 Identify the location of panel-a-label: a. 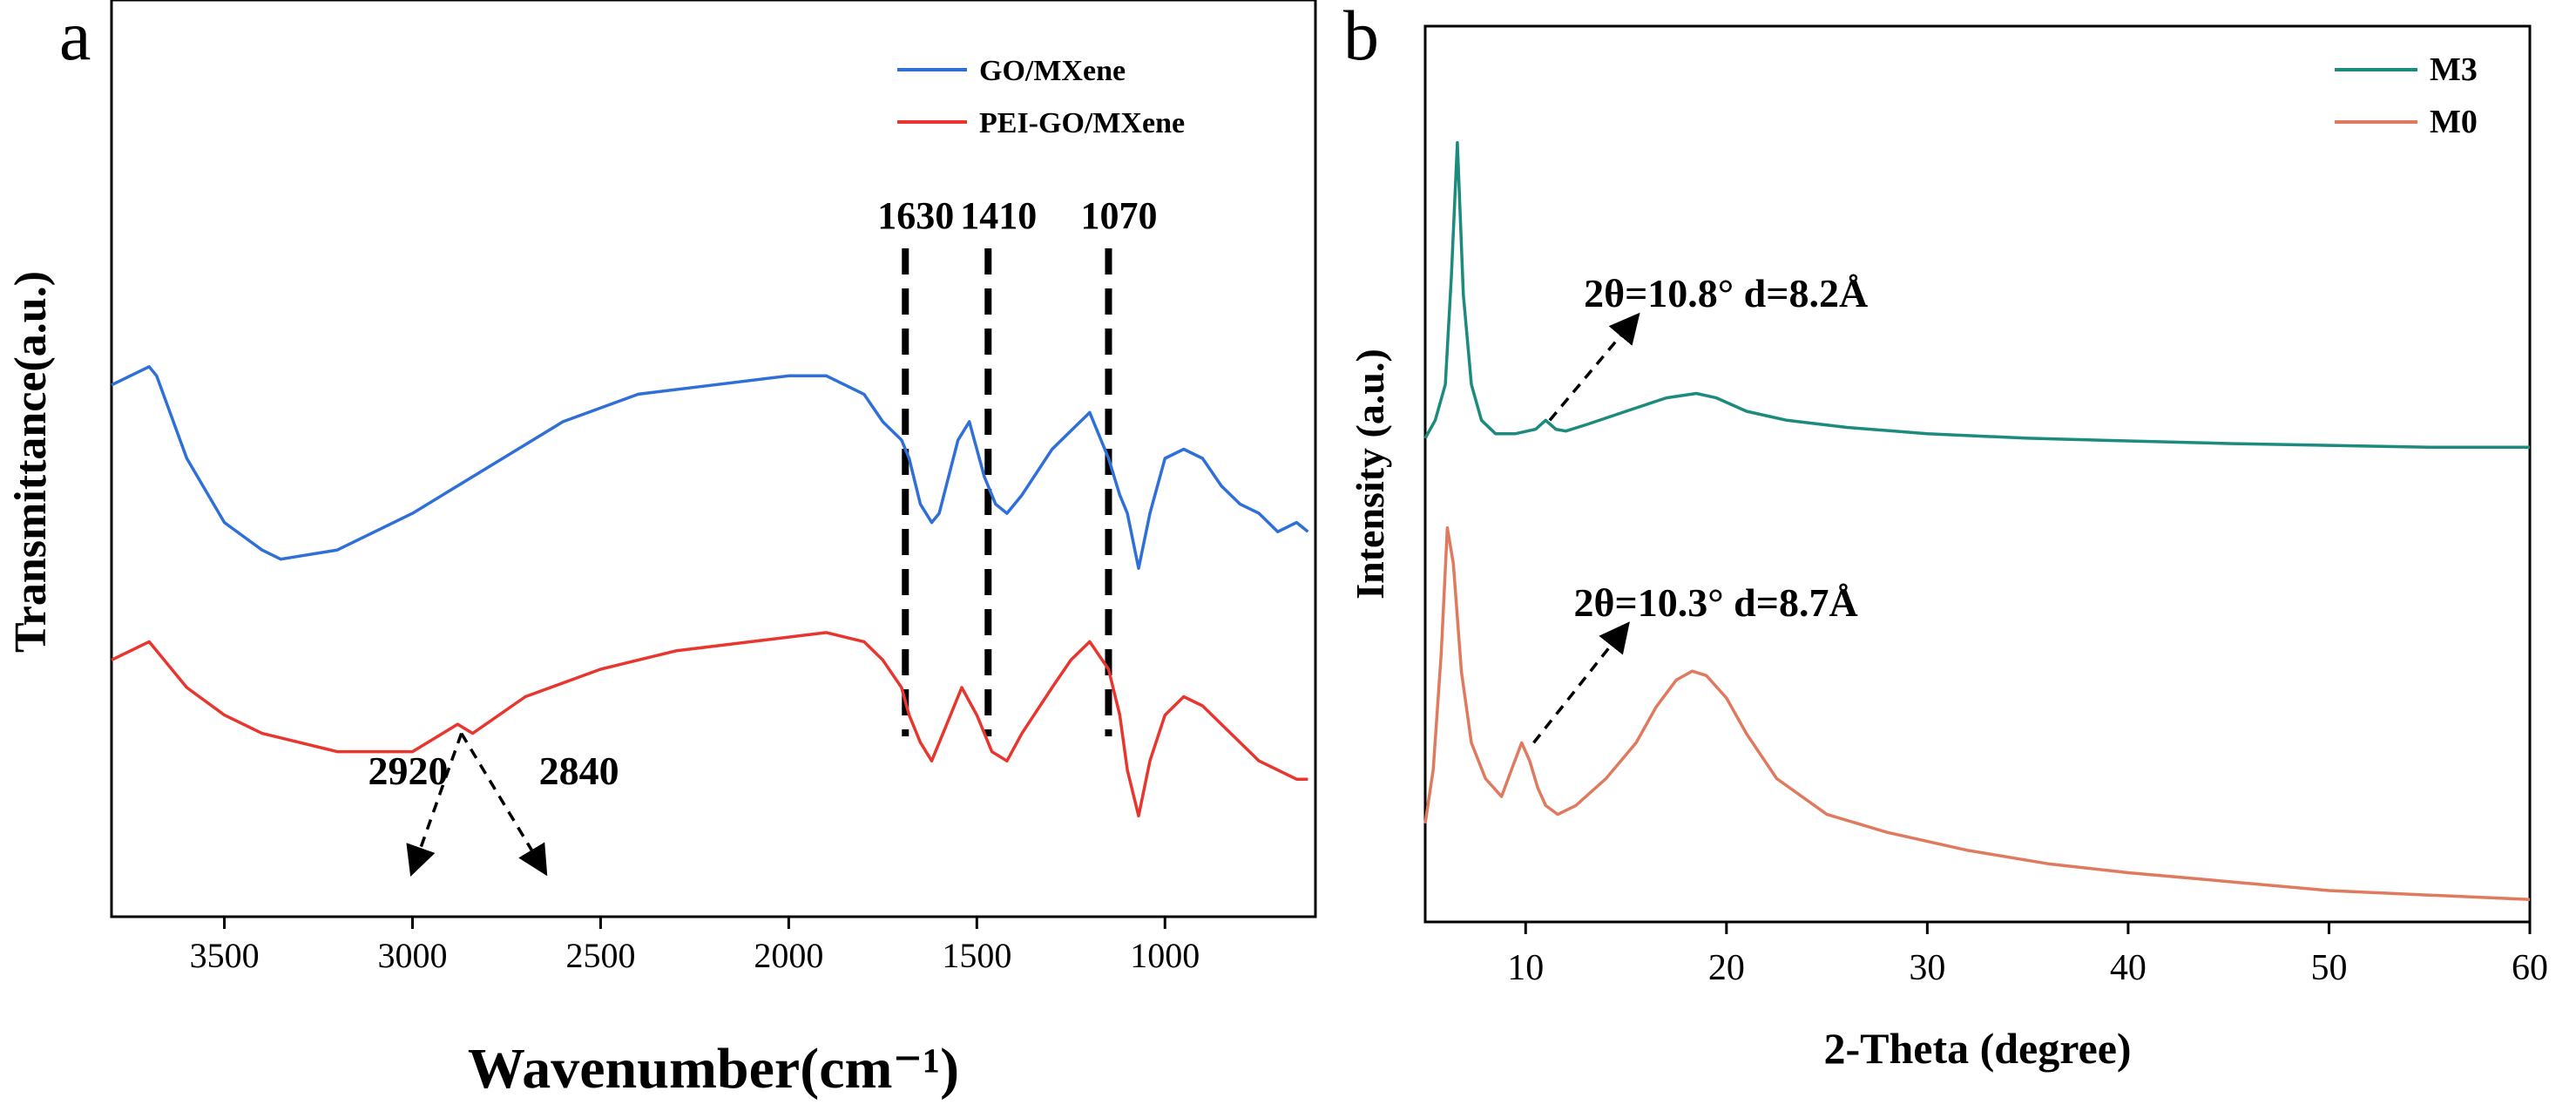
(75, 38).